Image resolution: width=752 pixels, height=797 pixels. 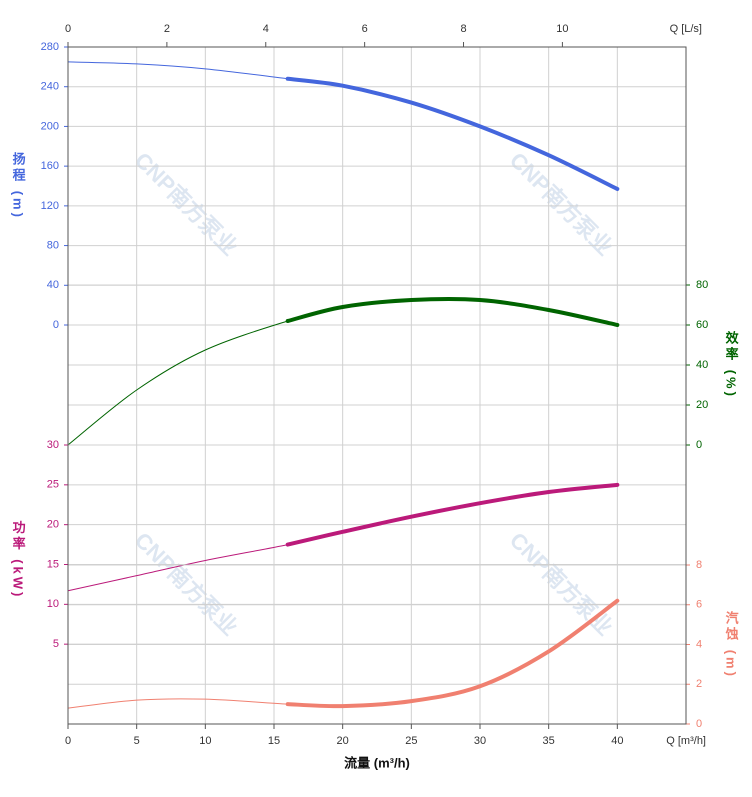 I want to click on x-tick-label: 40, so click(x=617, y=741).